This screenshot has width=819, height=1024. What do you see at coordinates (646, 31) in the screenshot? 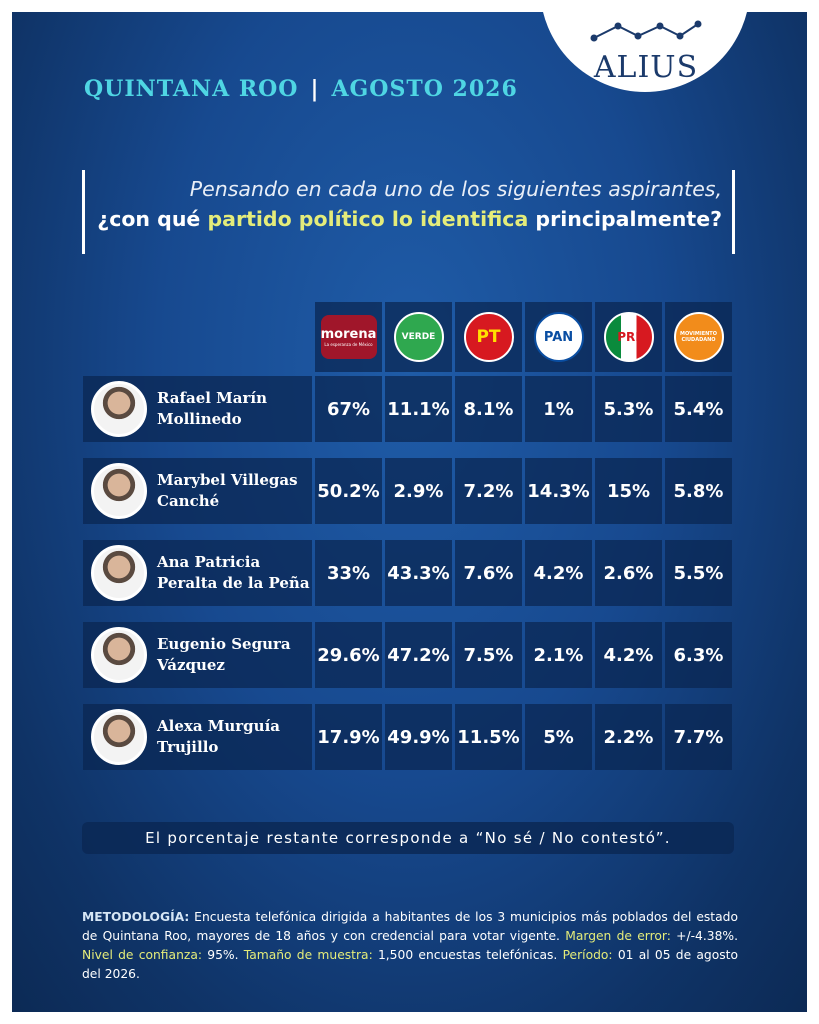
I see `logo-graph` at bounding box center [646, 31].